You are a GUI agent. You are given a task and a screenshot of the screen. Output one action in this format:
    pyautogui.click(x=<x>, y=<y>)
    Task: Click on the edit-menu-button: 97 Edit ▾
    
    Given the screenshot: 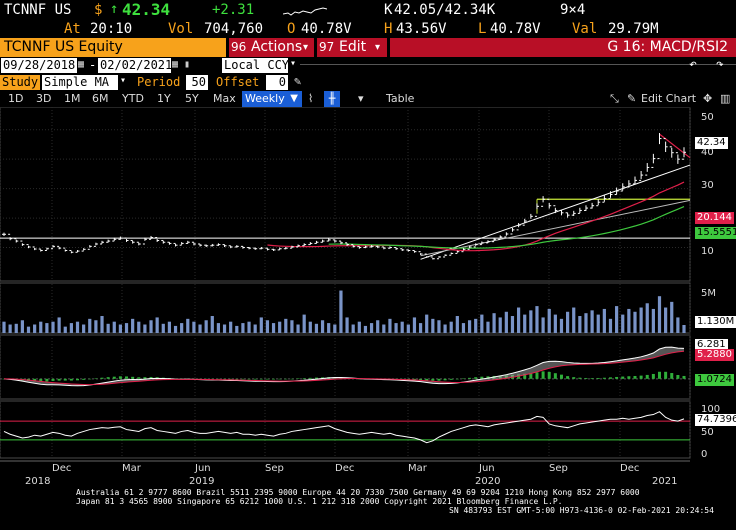 What is the action you would take?
    pyautogui.click(x=352, y=47)
    